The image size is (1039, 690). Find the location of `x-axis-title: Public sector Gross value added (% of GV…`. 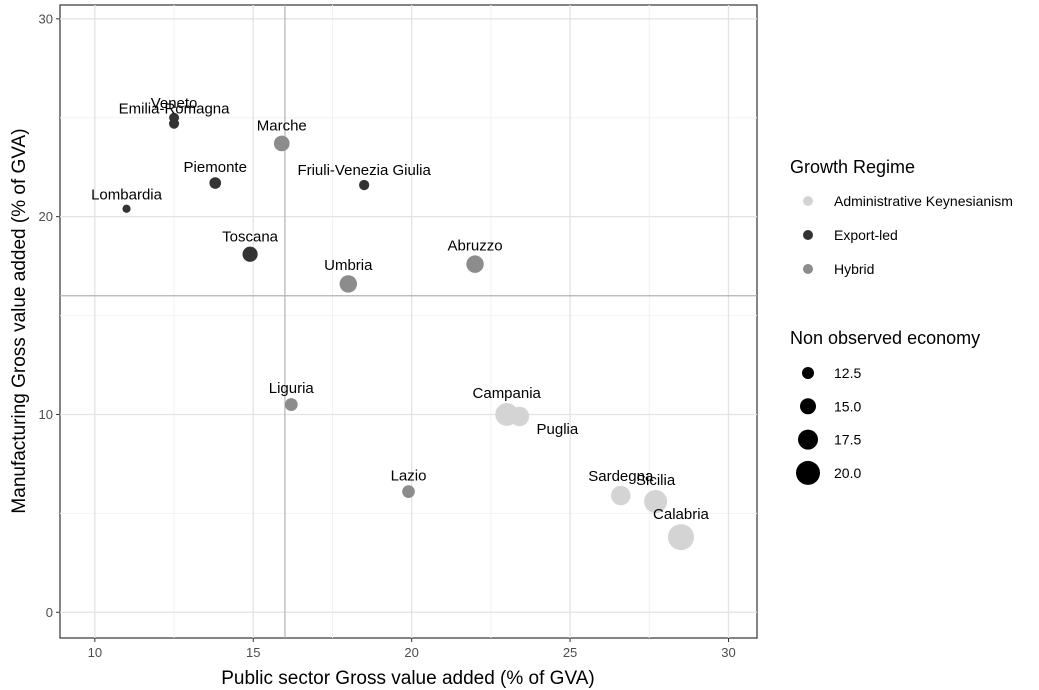

x-axis-title: Public sector Gross value added (% of GV… is located at coordinates (407, 678).